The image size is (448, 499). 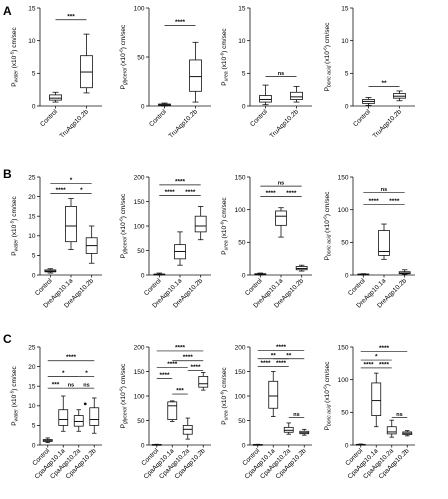 I want to click on significance-label: ***, so click(x=180, y=391).